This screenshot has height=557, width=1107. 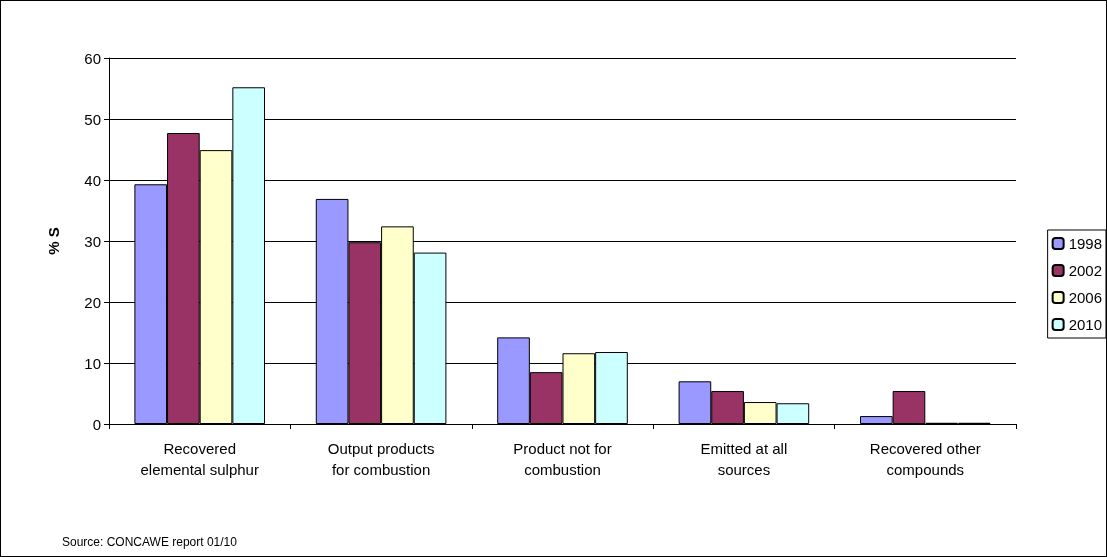 What do you see at coordinates (199, 459) in the screenshot?
I see `x-tick-label: Recovered elemental sulphur` at bounding box center [199, 459].